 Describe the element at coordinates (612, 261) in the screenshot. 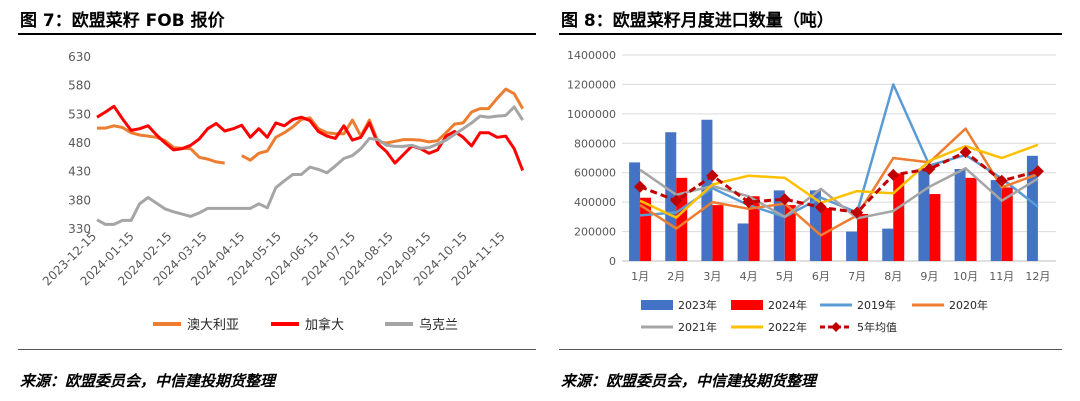

I see `y-tick-label: 0` at that location.